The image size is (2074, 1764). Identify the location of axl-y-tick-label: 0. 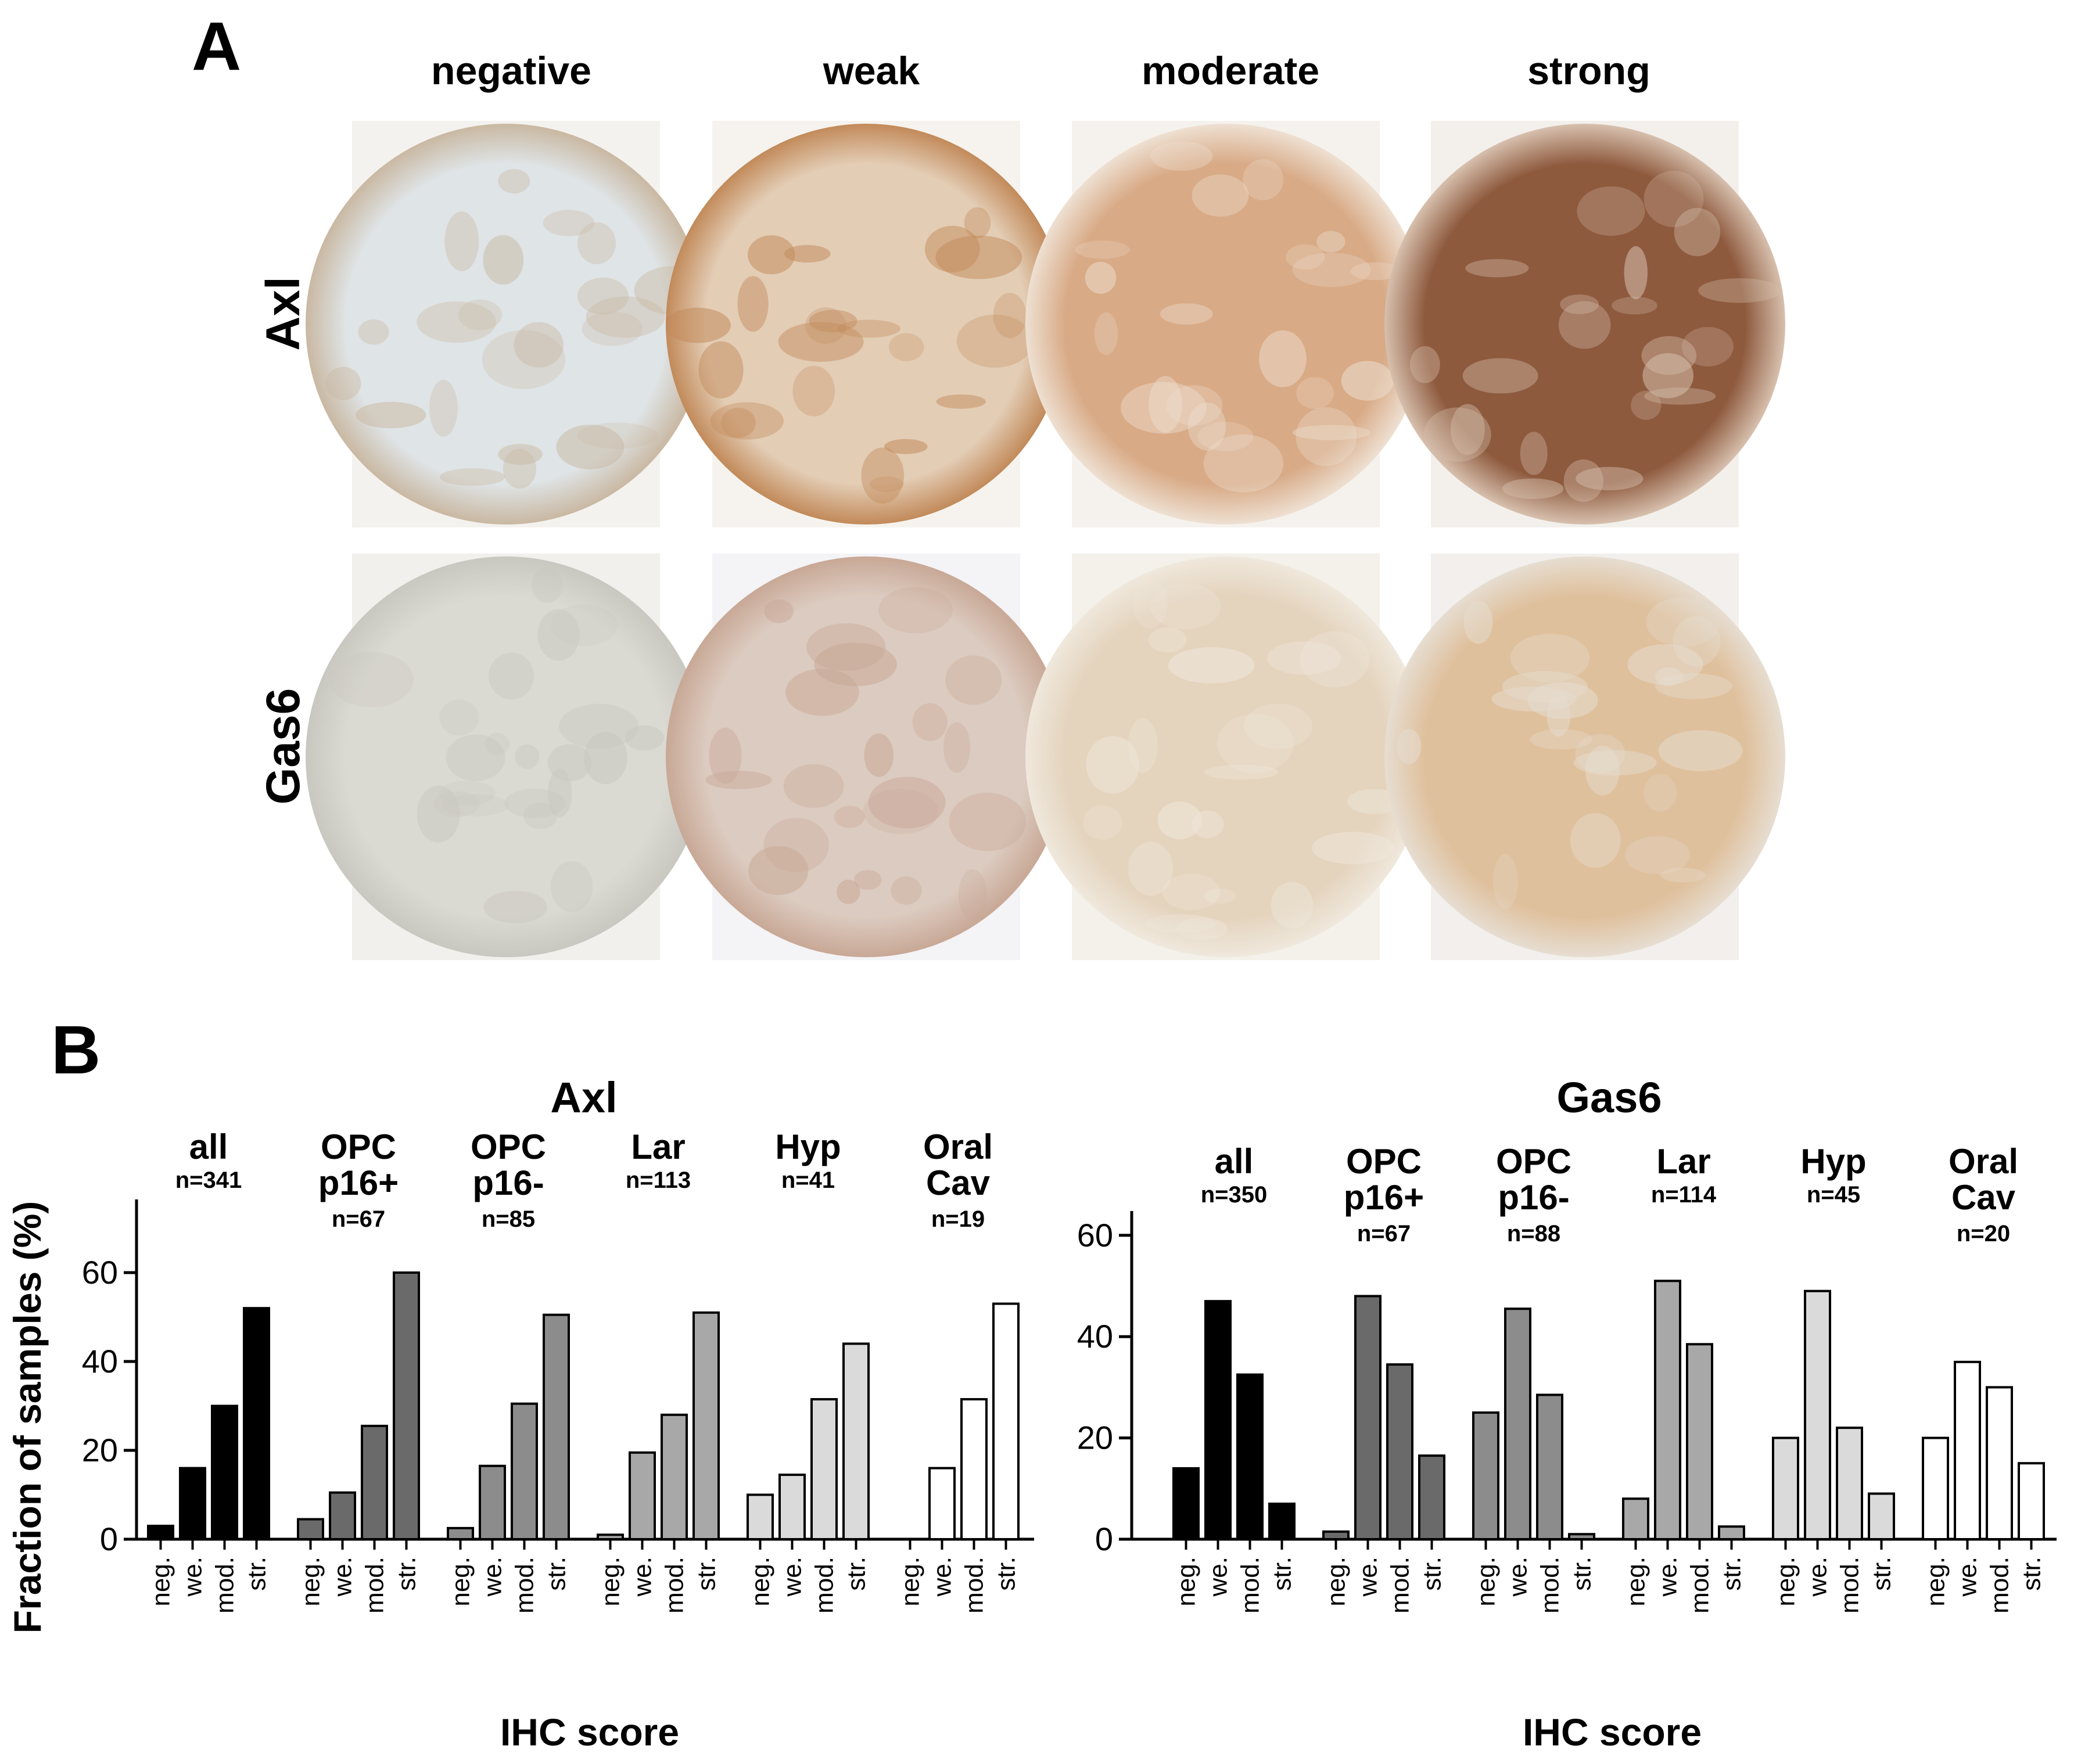
(109, 1539).